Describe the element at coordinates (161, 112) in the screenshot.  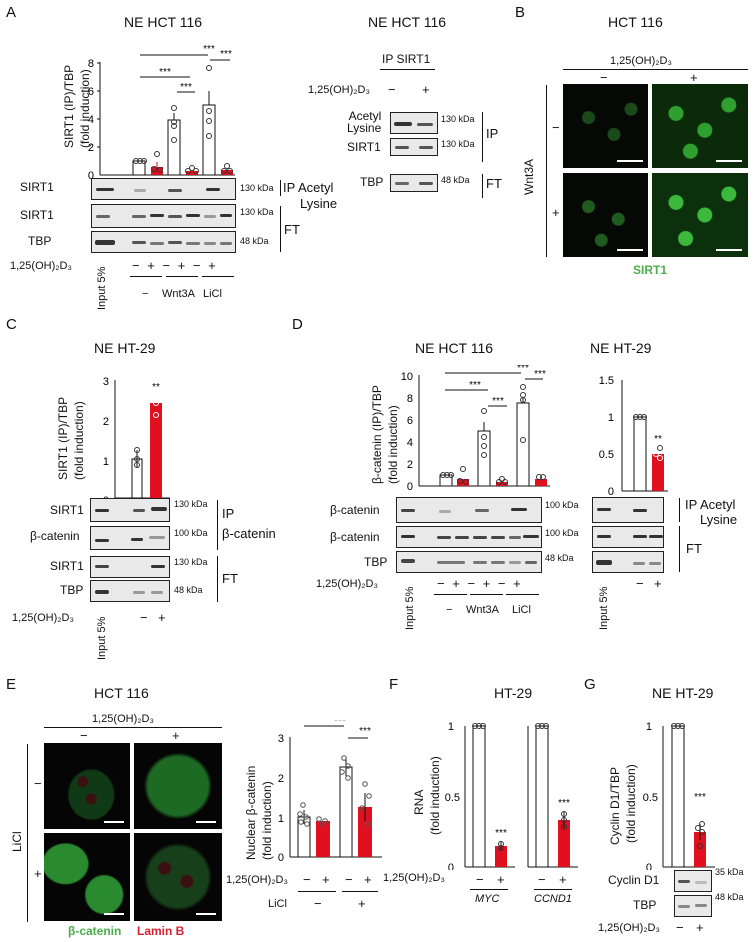
I see `bar-chart-a: 8 6 4 2 0 *** *** *** ***` at that location.